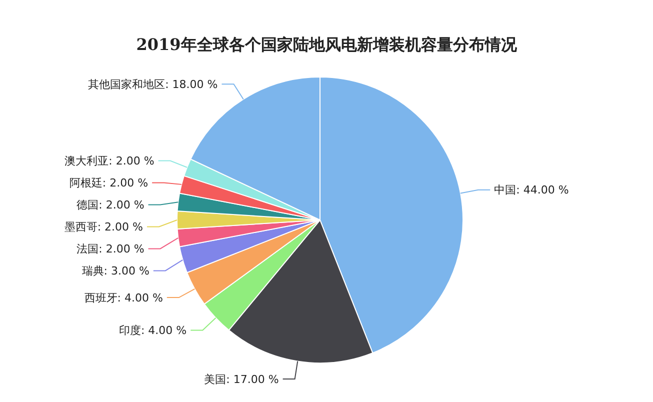  What do you see at coordinates (108, 183) in the screenshot?
I see `slice-label: 阿根廷: 2.00 %` at bounding box center [108, 183].